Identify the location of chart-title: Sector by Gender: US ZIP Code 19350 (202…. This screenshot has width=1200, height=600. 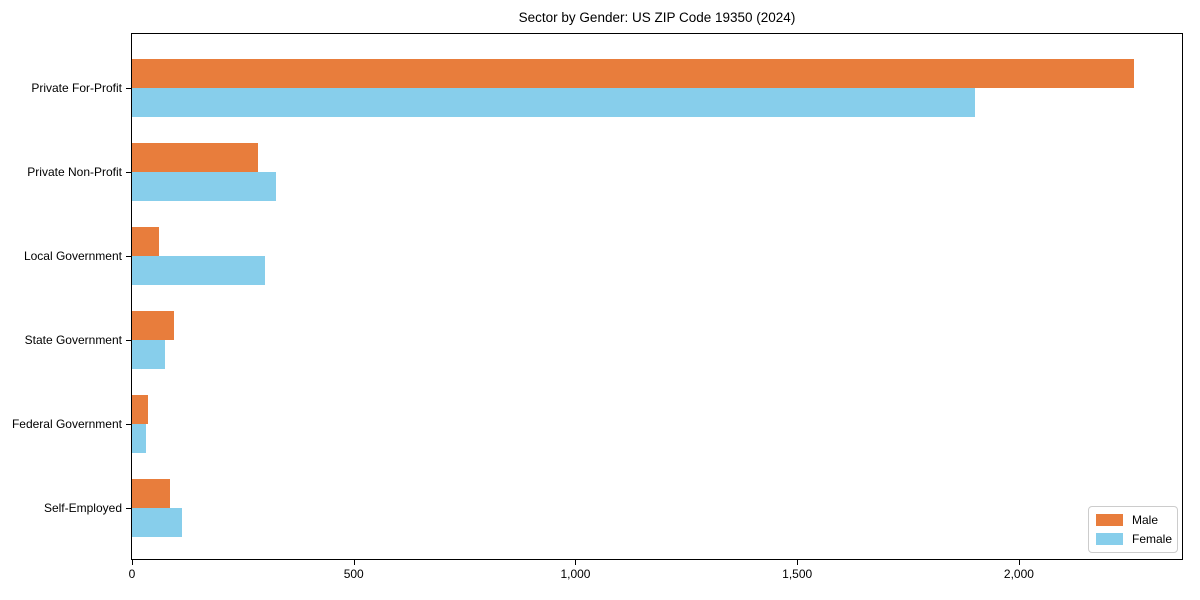
(657, 17).